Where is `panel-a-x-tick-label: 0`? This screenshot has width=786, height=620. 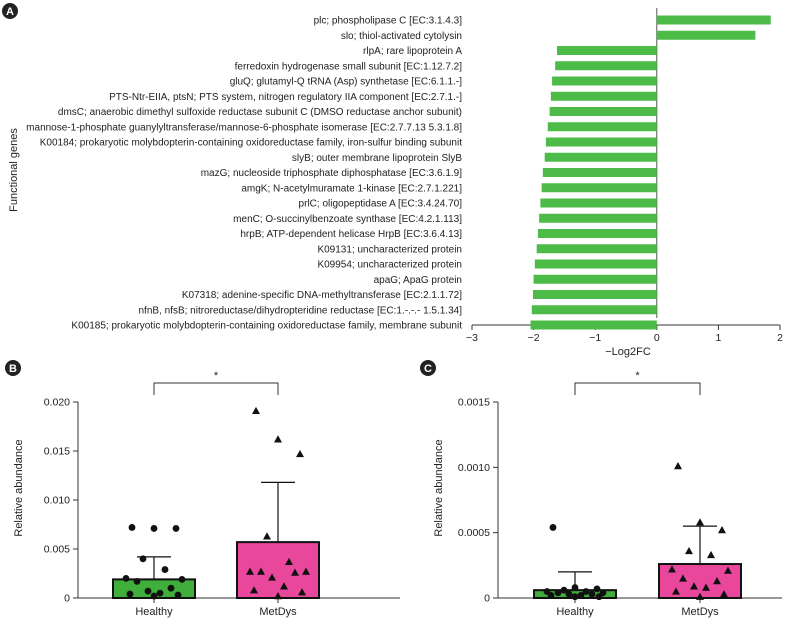
panel-a-x-tick-label: 0 is located at coordinates (657, 338).